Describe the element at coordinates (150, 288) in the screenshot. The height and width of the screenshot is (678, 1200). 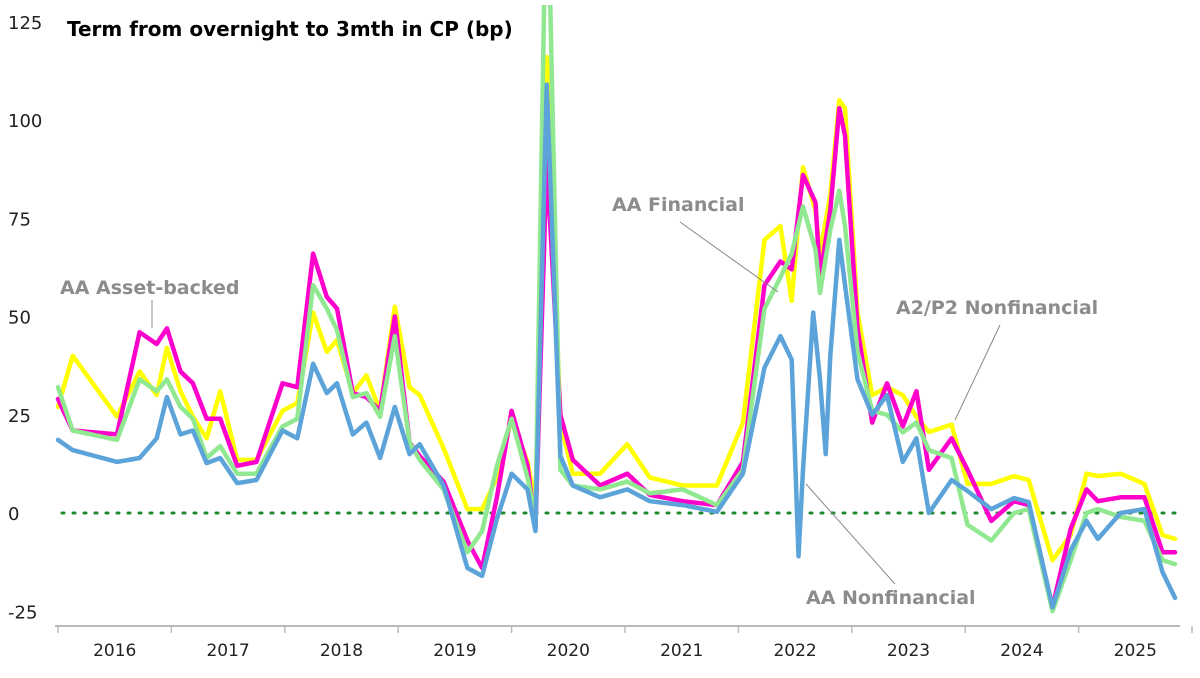
I see `annotation-label: AA Asset-backed` at that location.